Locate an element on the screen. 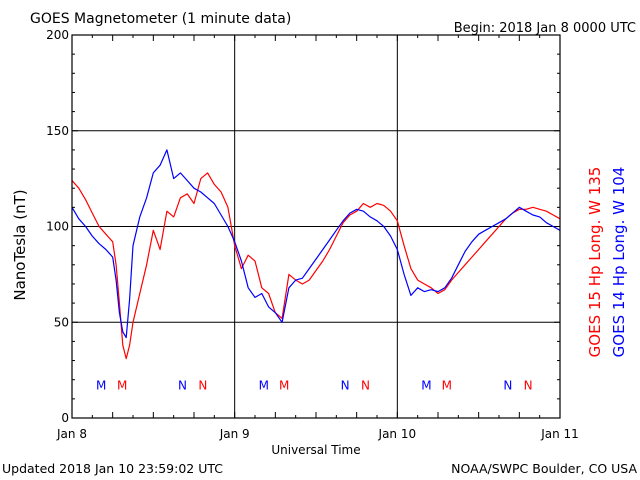  x-axis-label: Universal Time is located at coordinates (315, 450).